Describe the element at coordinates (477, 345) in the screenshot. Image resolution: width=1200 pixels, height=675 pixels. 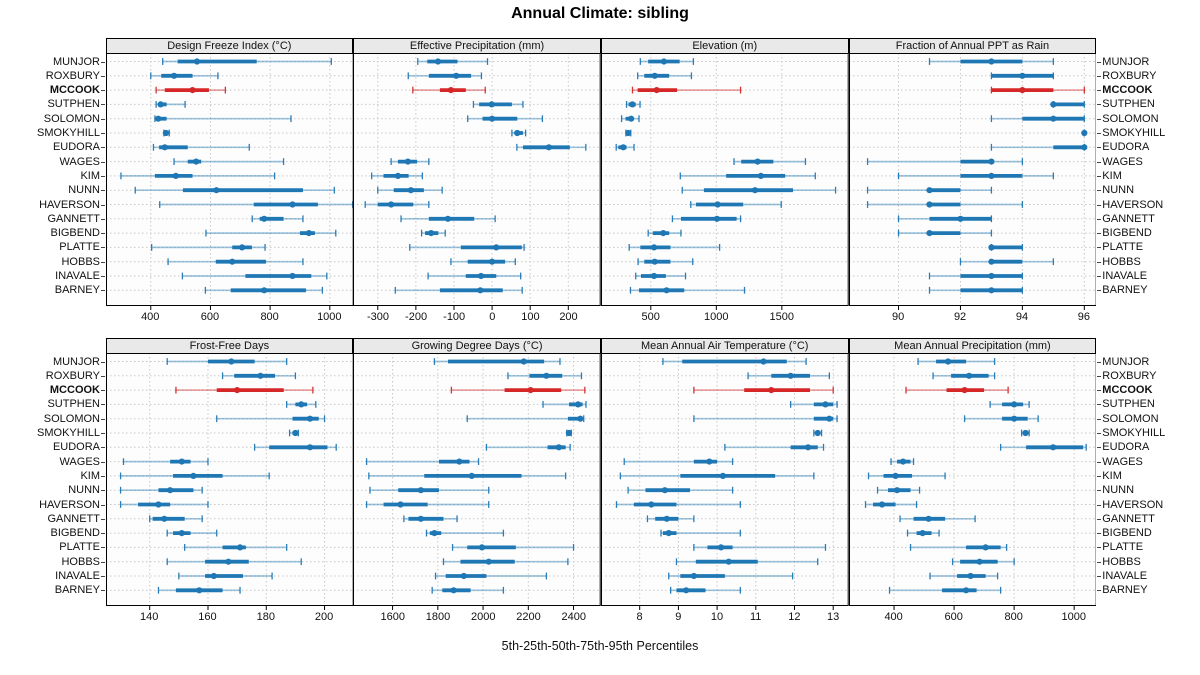
I see `panel-title: Growing Degree Days (°C)` at that location.